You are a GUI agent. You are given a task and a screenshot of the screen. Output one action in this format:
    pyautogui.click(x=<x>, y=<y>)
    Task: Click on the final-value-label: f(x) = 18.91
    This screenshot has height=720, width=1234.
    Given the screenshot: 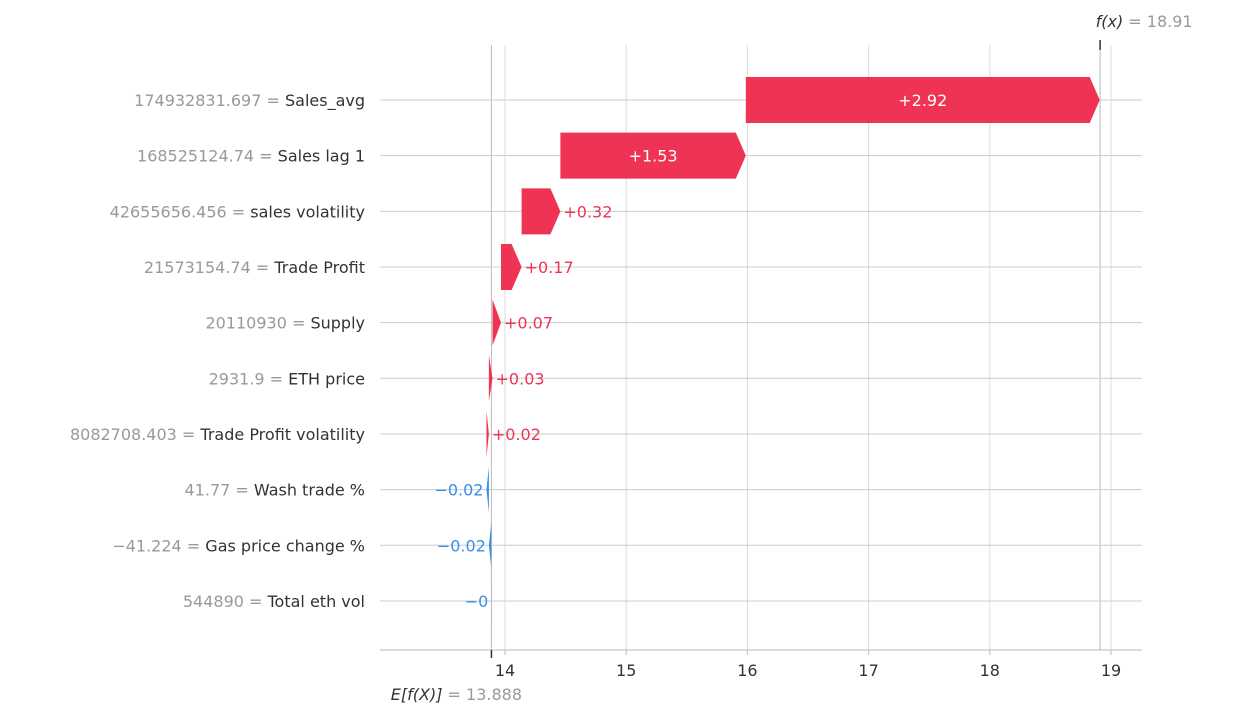 What is the action you would take?
    pyautogui.click(x=1144, y=21)
    